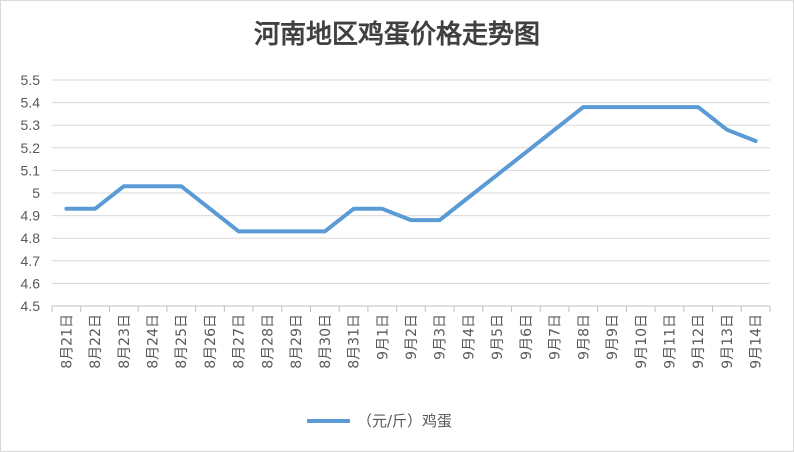  I want to click on y-tick-label: 4.5, so click(31, 306).